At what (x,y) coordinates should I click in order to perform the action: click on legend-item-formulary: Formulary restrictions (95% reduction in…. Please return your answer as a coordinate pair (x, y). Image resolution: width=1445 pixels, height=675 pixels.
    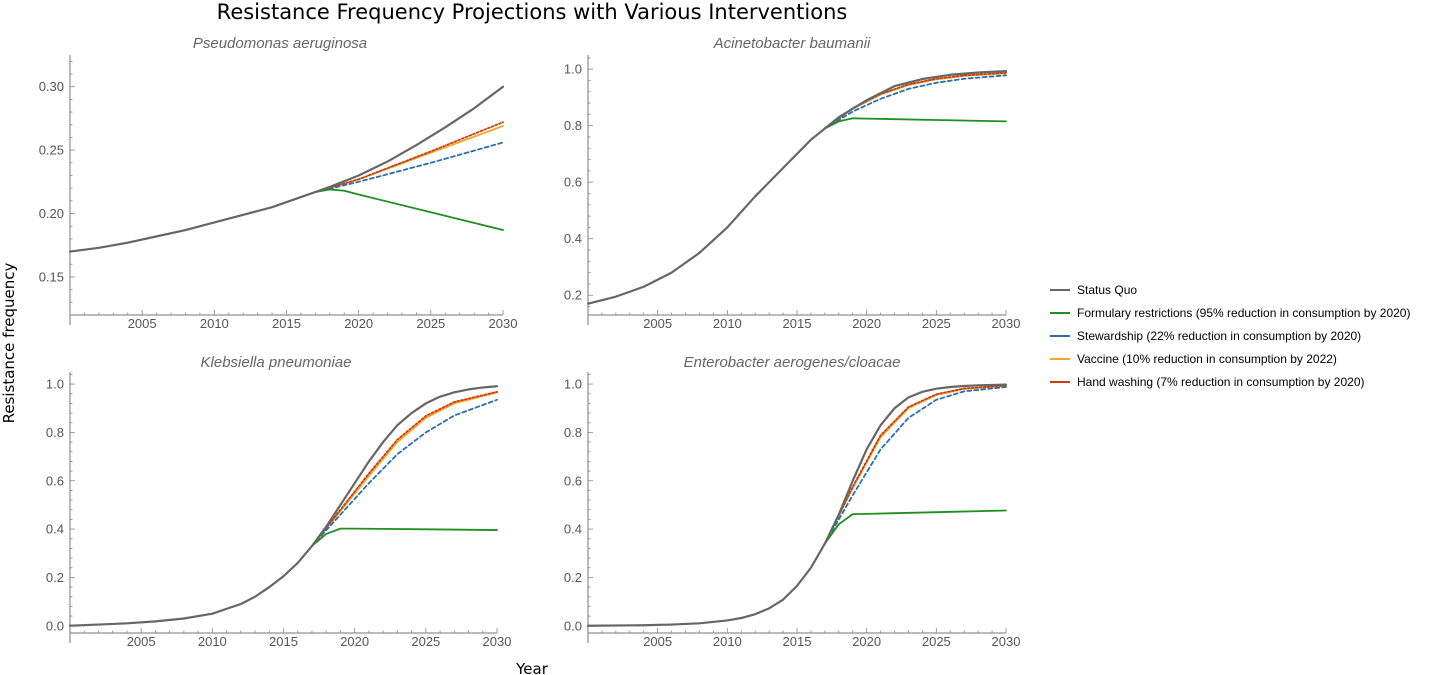
    Looking at the image, I should click on (1230, 313).